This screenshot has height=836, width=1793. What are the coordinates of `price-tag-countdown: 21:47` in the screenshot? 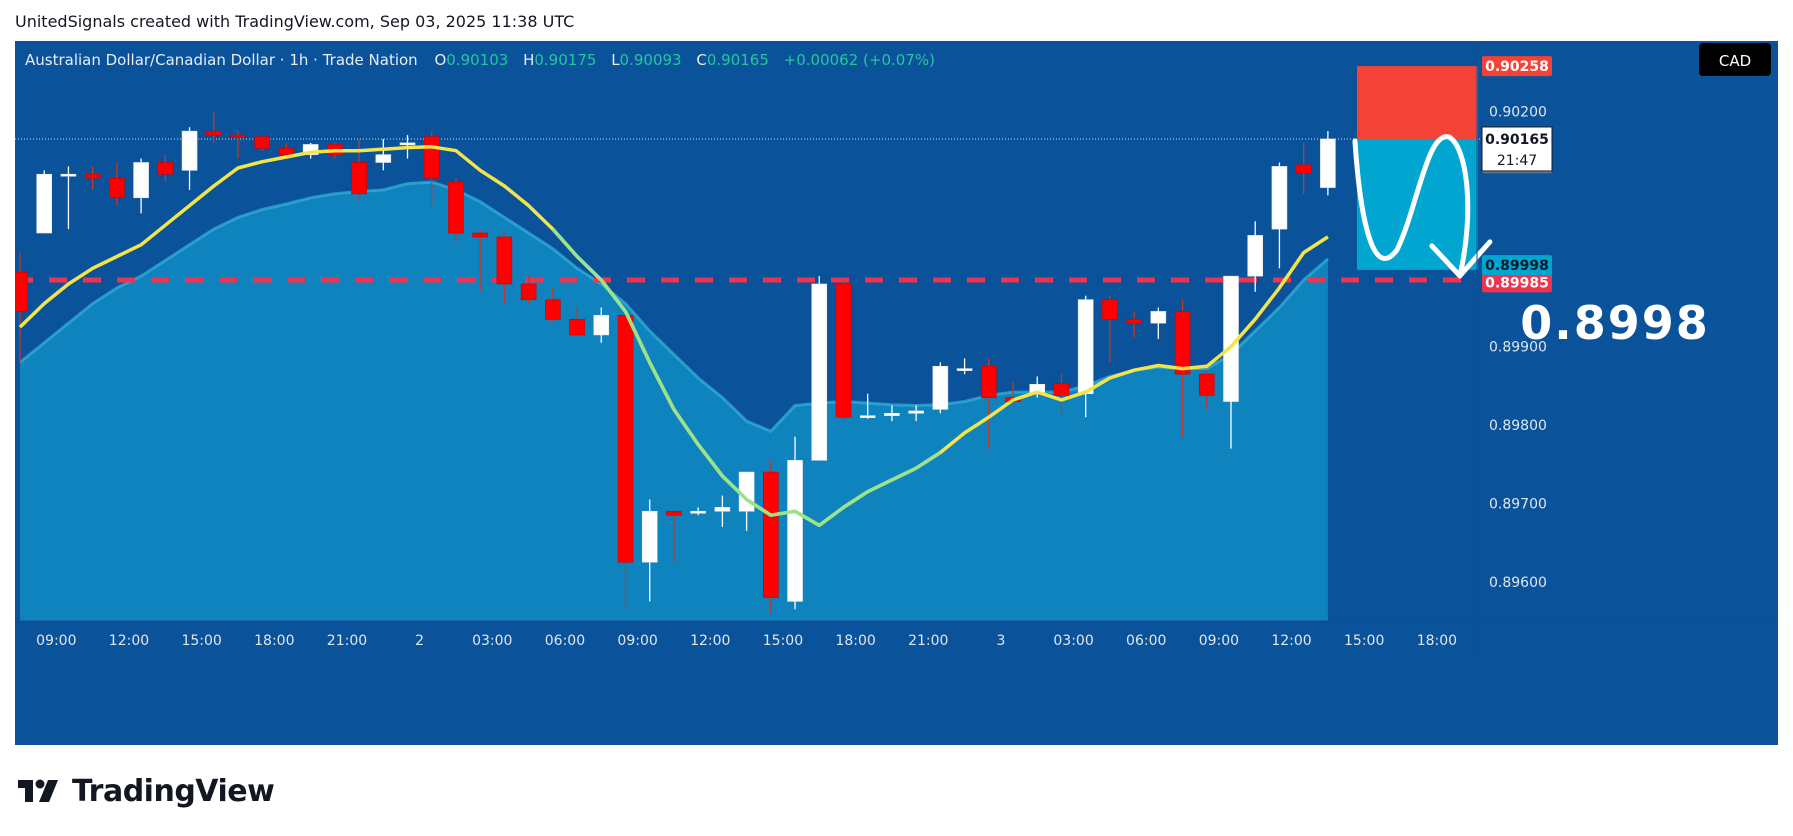 It's located at (1517, 161).